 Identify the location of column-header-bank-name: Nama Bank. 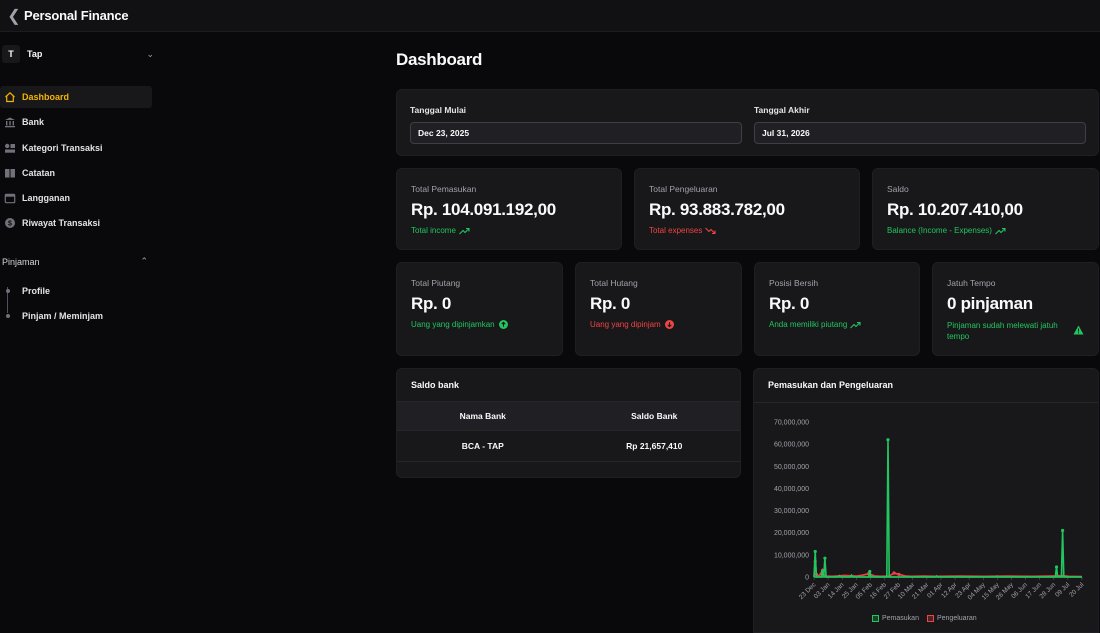
(482, 416).